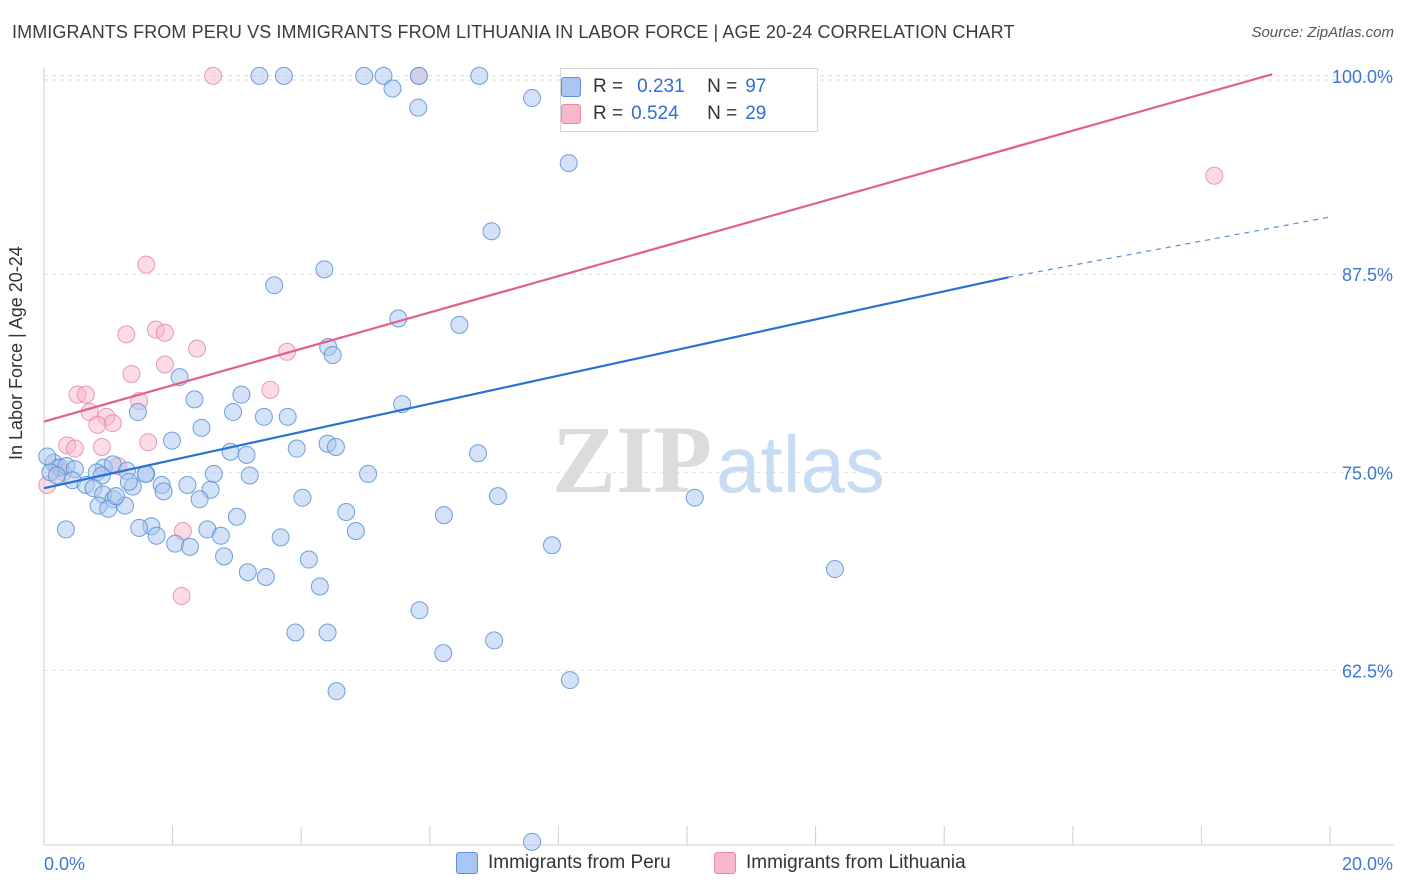 The image size is (1406, 892). Describe the element at coordinates (800, 464) in the screenshot. I see `watermark-atlas: atlas` at that location.